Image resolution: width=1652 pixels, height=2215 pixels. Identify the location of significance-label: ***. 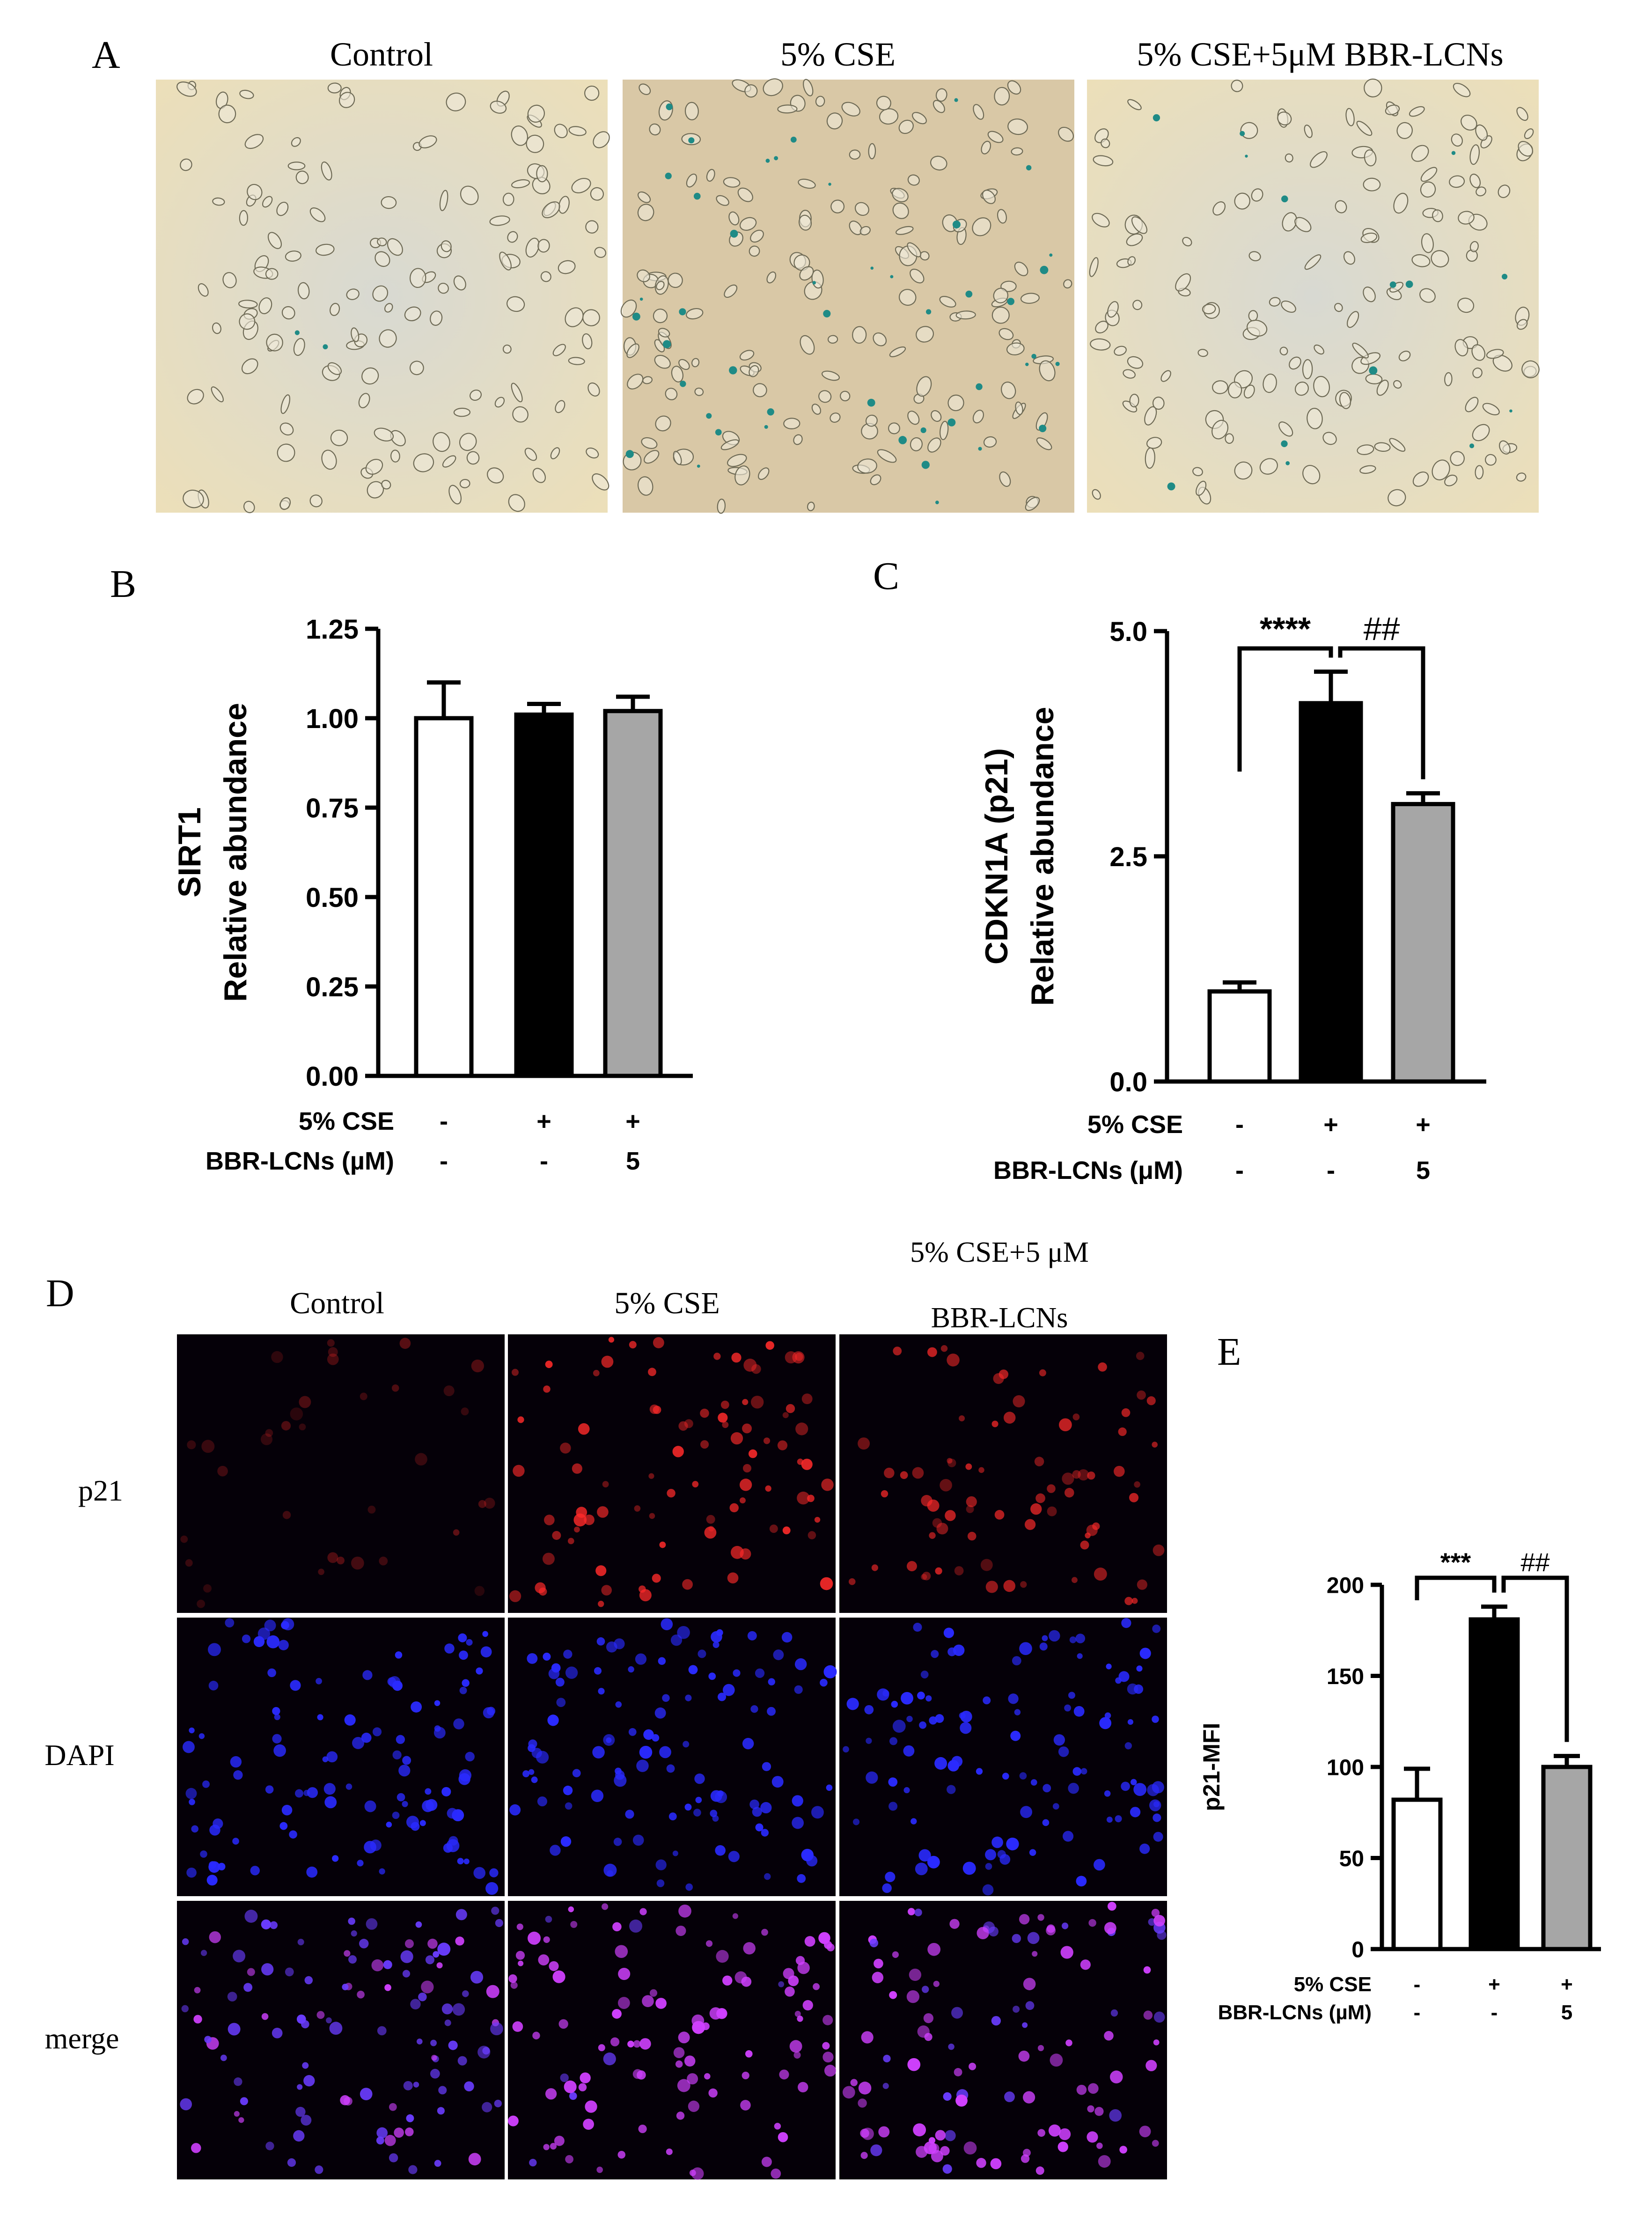
(1455, 1562).